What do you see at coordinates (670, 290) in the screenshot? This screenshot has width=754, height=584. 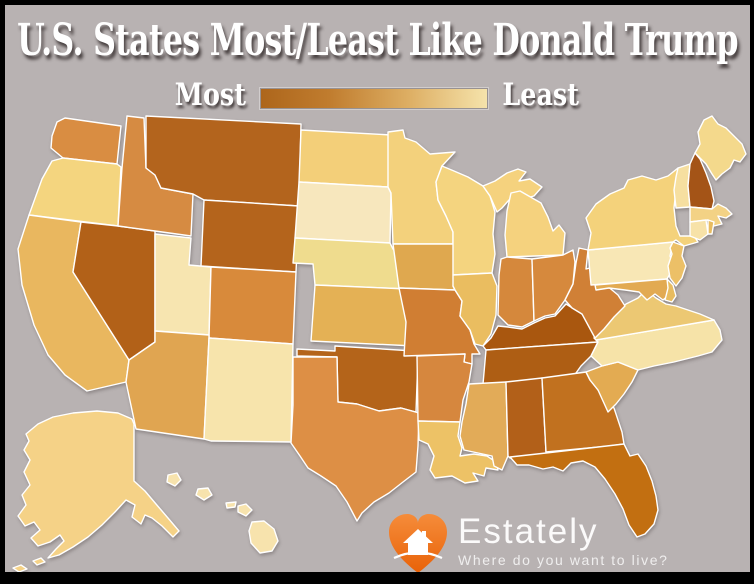 I see `state-delaware` at bounding box center [670, 290].